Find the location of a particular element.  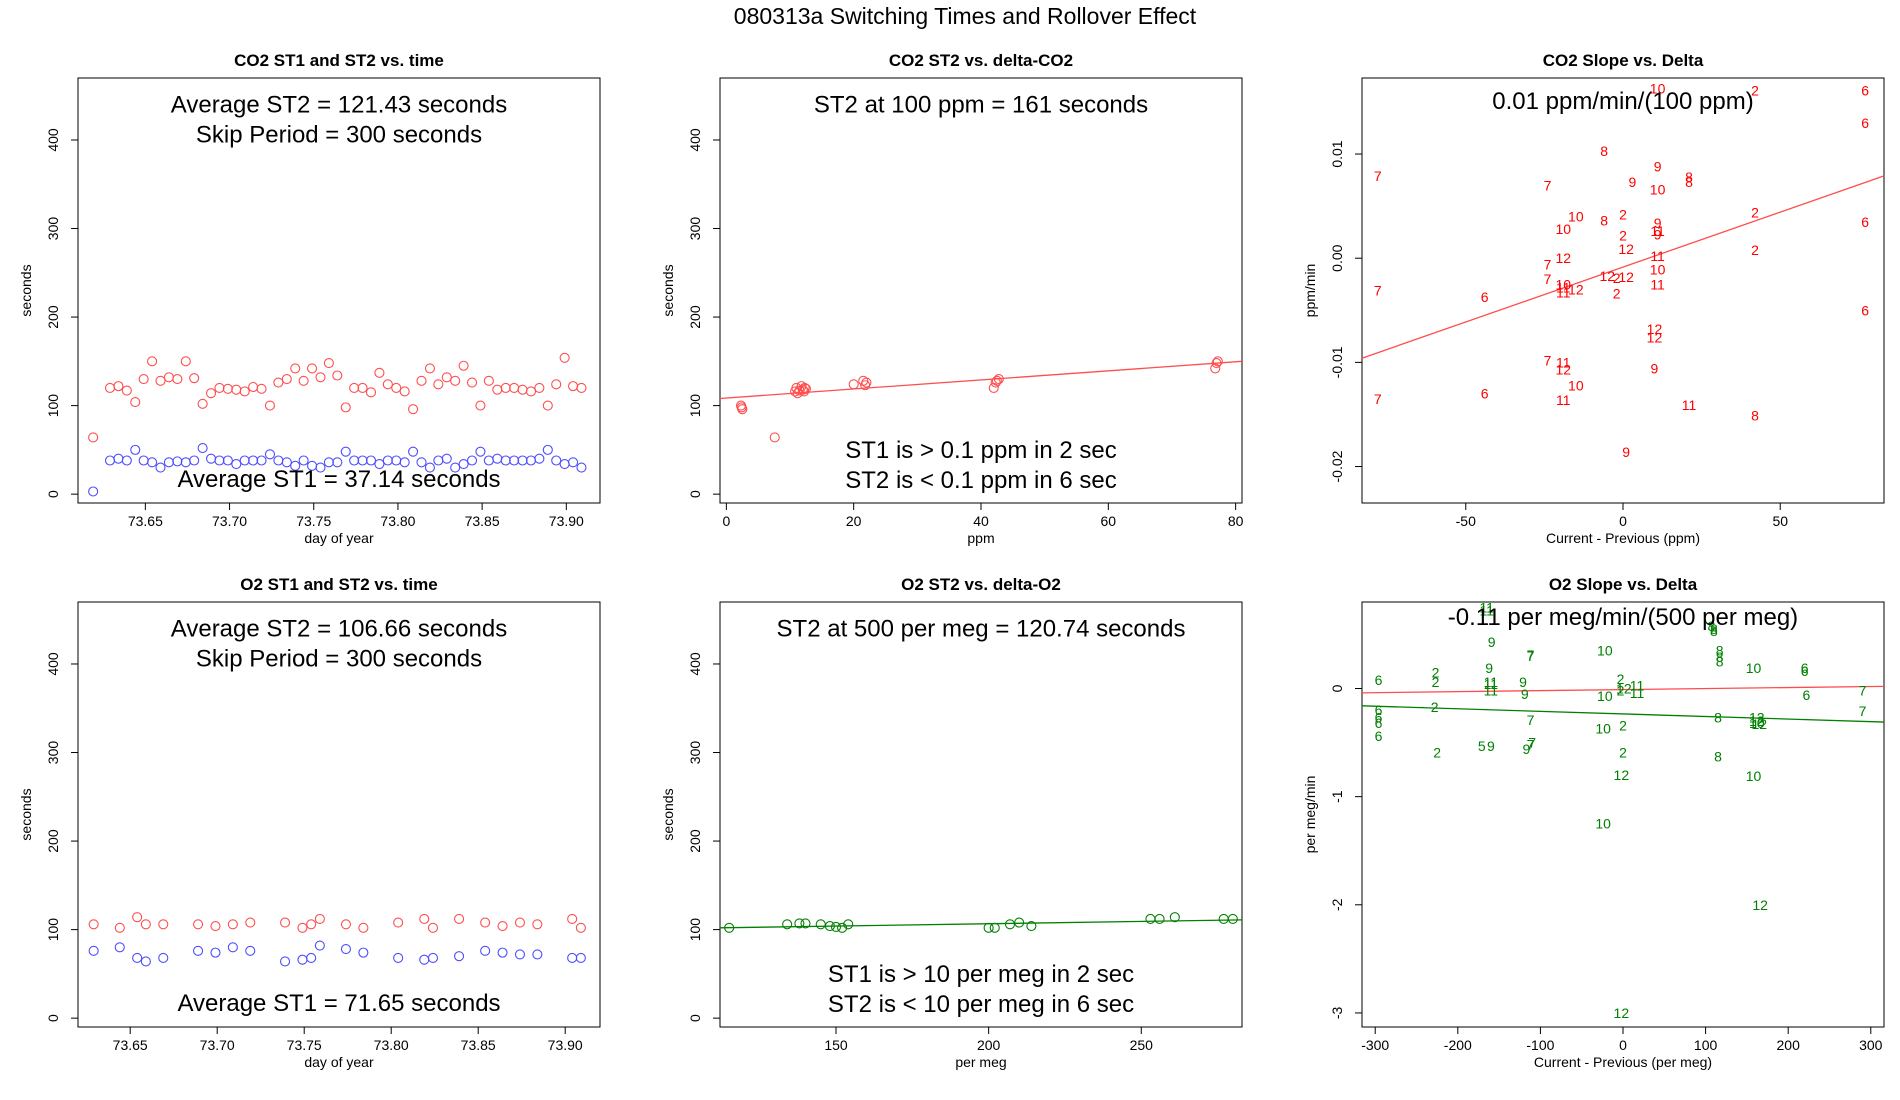

annotation: ST2 at 100 ppm = 161 seconds is located at coordinates (981, 105).